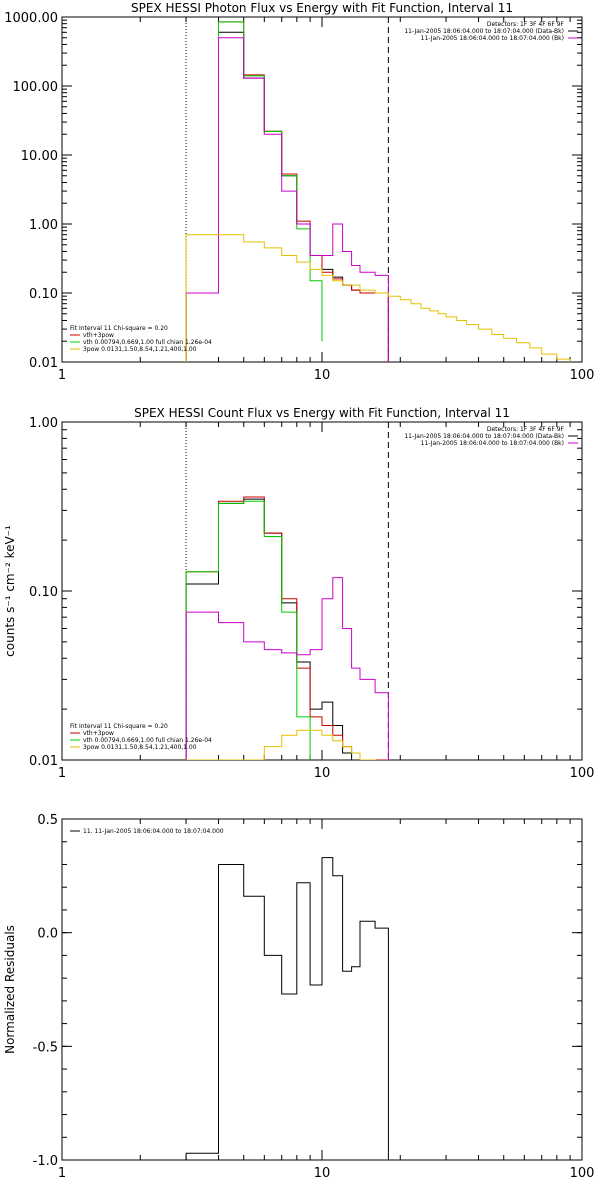 This screenshot has width=600, height=1200. What do you see at coordinates (39, 156) in the screenshot?
I see `y-tick-label: 10.00` at bounding box center [39, 156].